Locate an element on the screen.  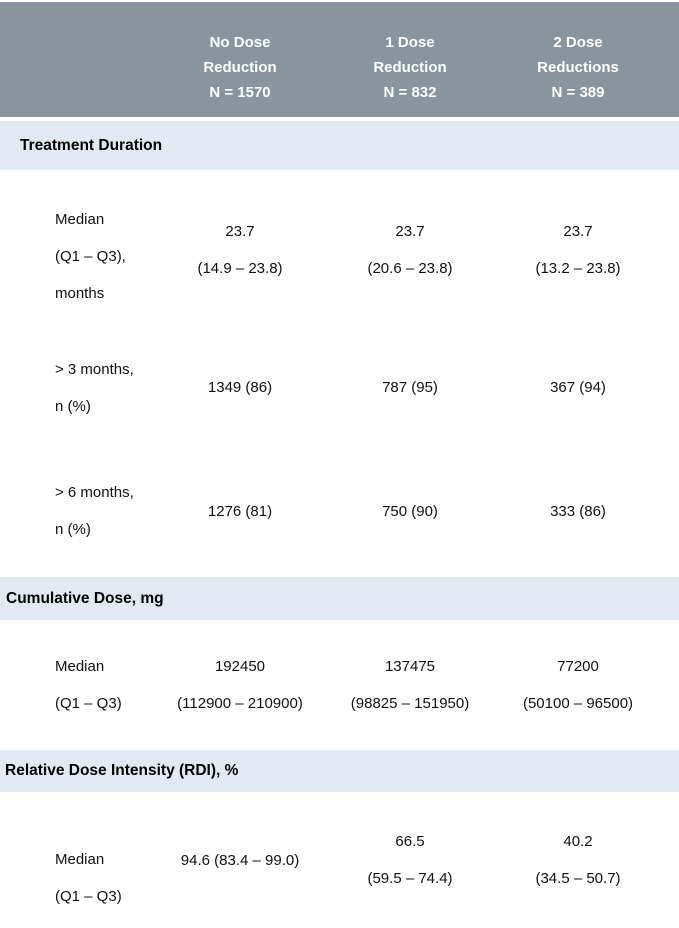
value-line: 333 (86) is located at coordinates (578, 511).